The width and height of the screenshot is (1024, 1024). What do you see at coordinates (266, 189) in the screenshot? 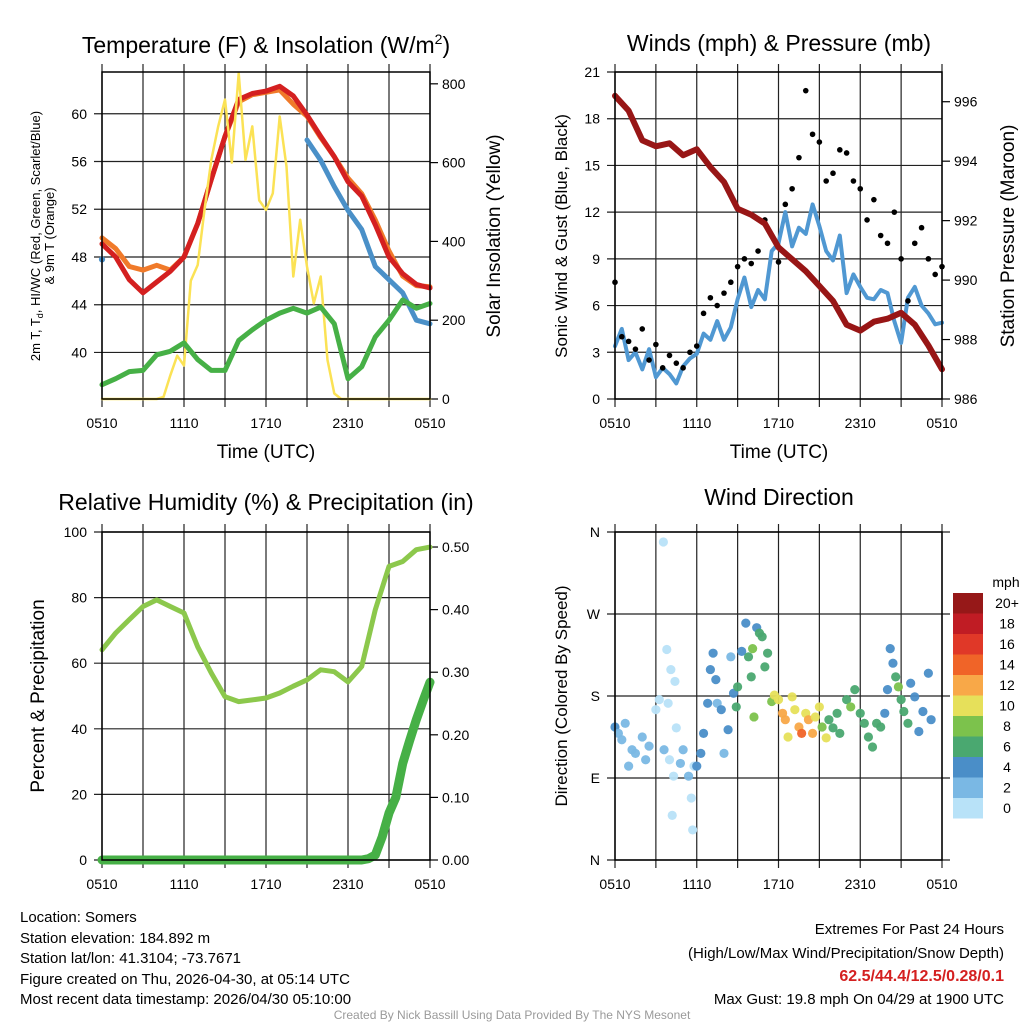
I see `2m-t-line` at bounding box center [266, 189].